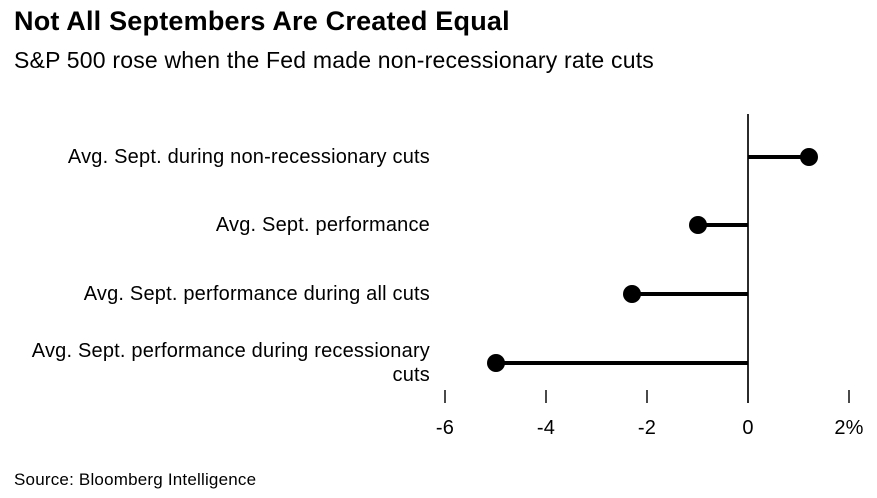  Describe the element at coordinates (748, 428) in the screenshot. I see `axis-tick-label: 0` at that location.